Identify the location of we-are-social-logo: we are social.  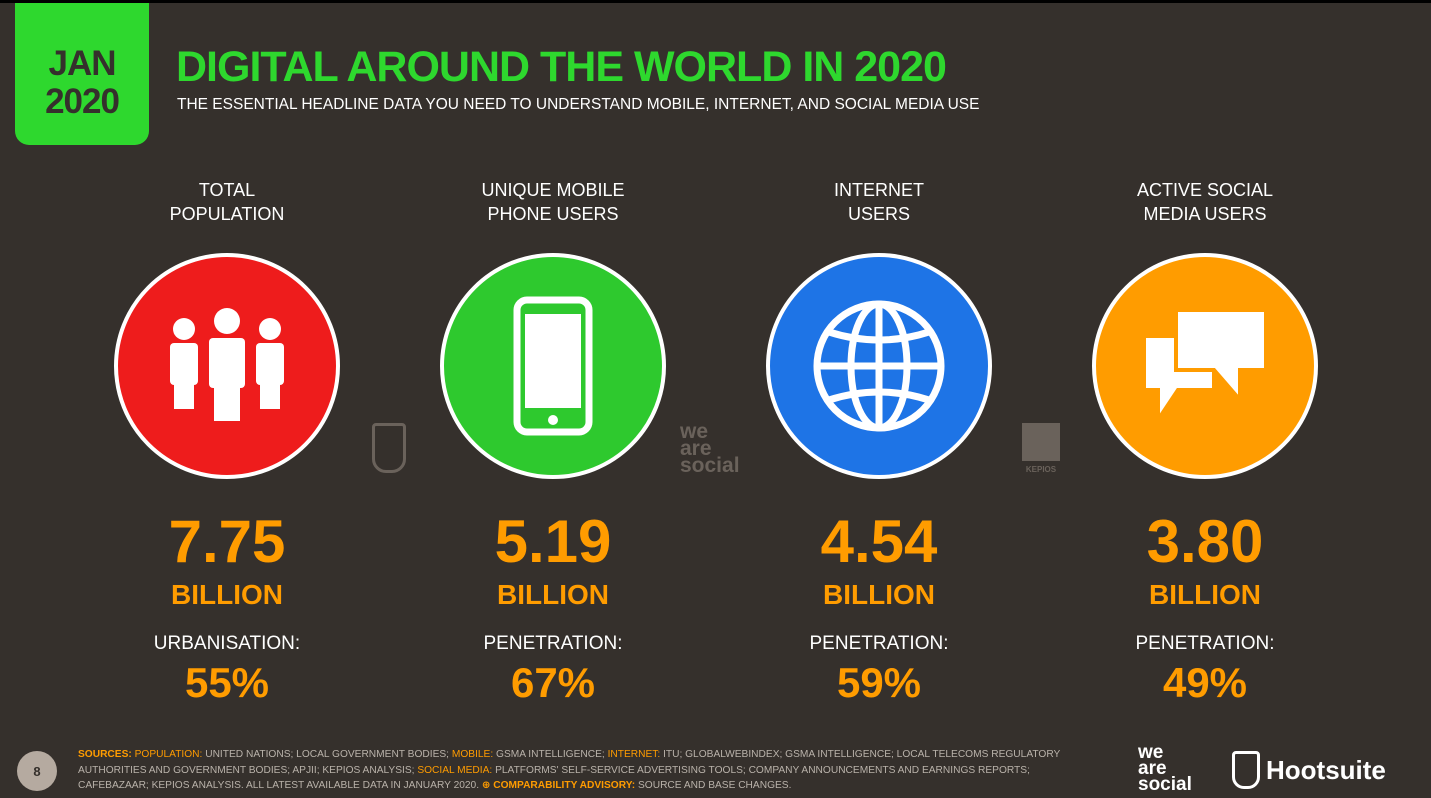
(1165, 768).